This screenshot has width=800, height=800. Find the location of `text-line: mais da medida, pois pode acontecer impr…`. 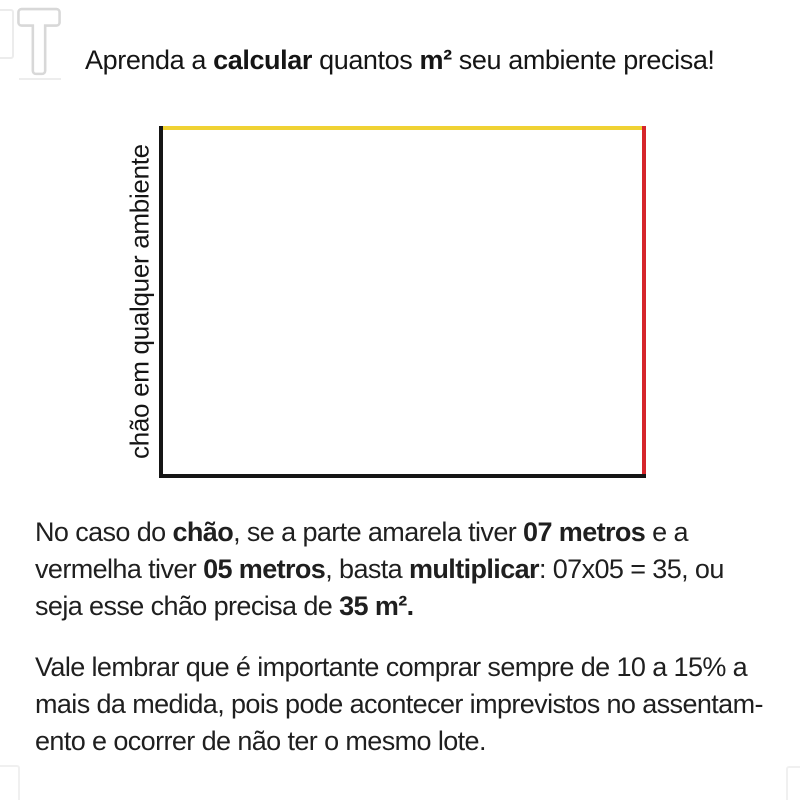

text-line: mais da medida, pois pode acontecer impr… is located at coordinates (399, 704).